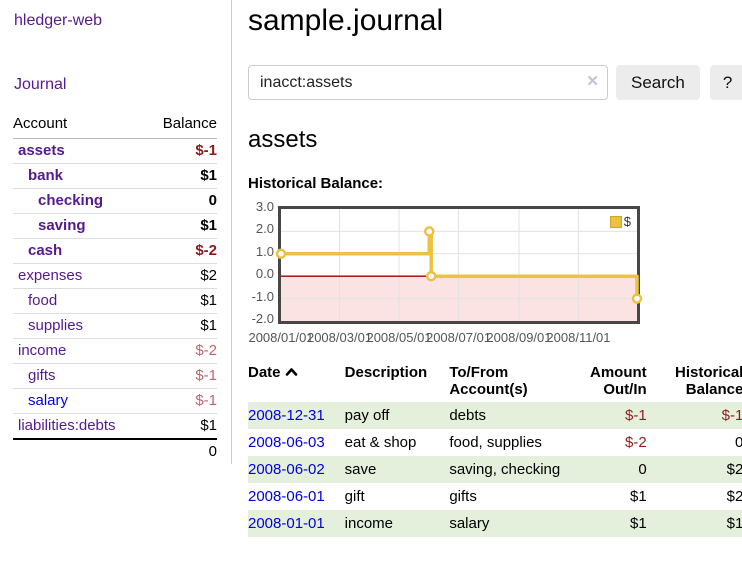 The image size is (742, 582). I want to click on transaction-row: 2008-06-01 gift gifts $1 $2, so click(495, 496).